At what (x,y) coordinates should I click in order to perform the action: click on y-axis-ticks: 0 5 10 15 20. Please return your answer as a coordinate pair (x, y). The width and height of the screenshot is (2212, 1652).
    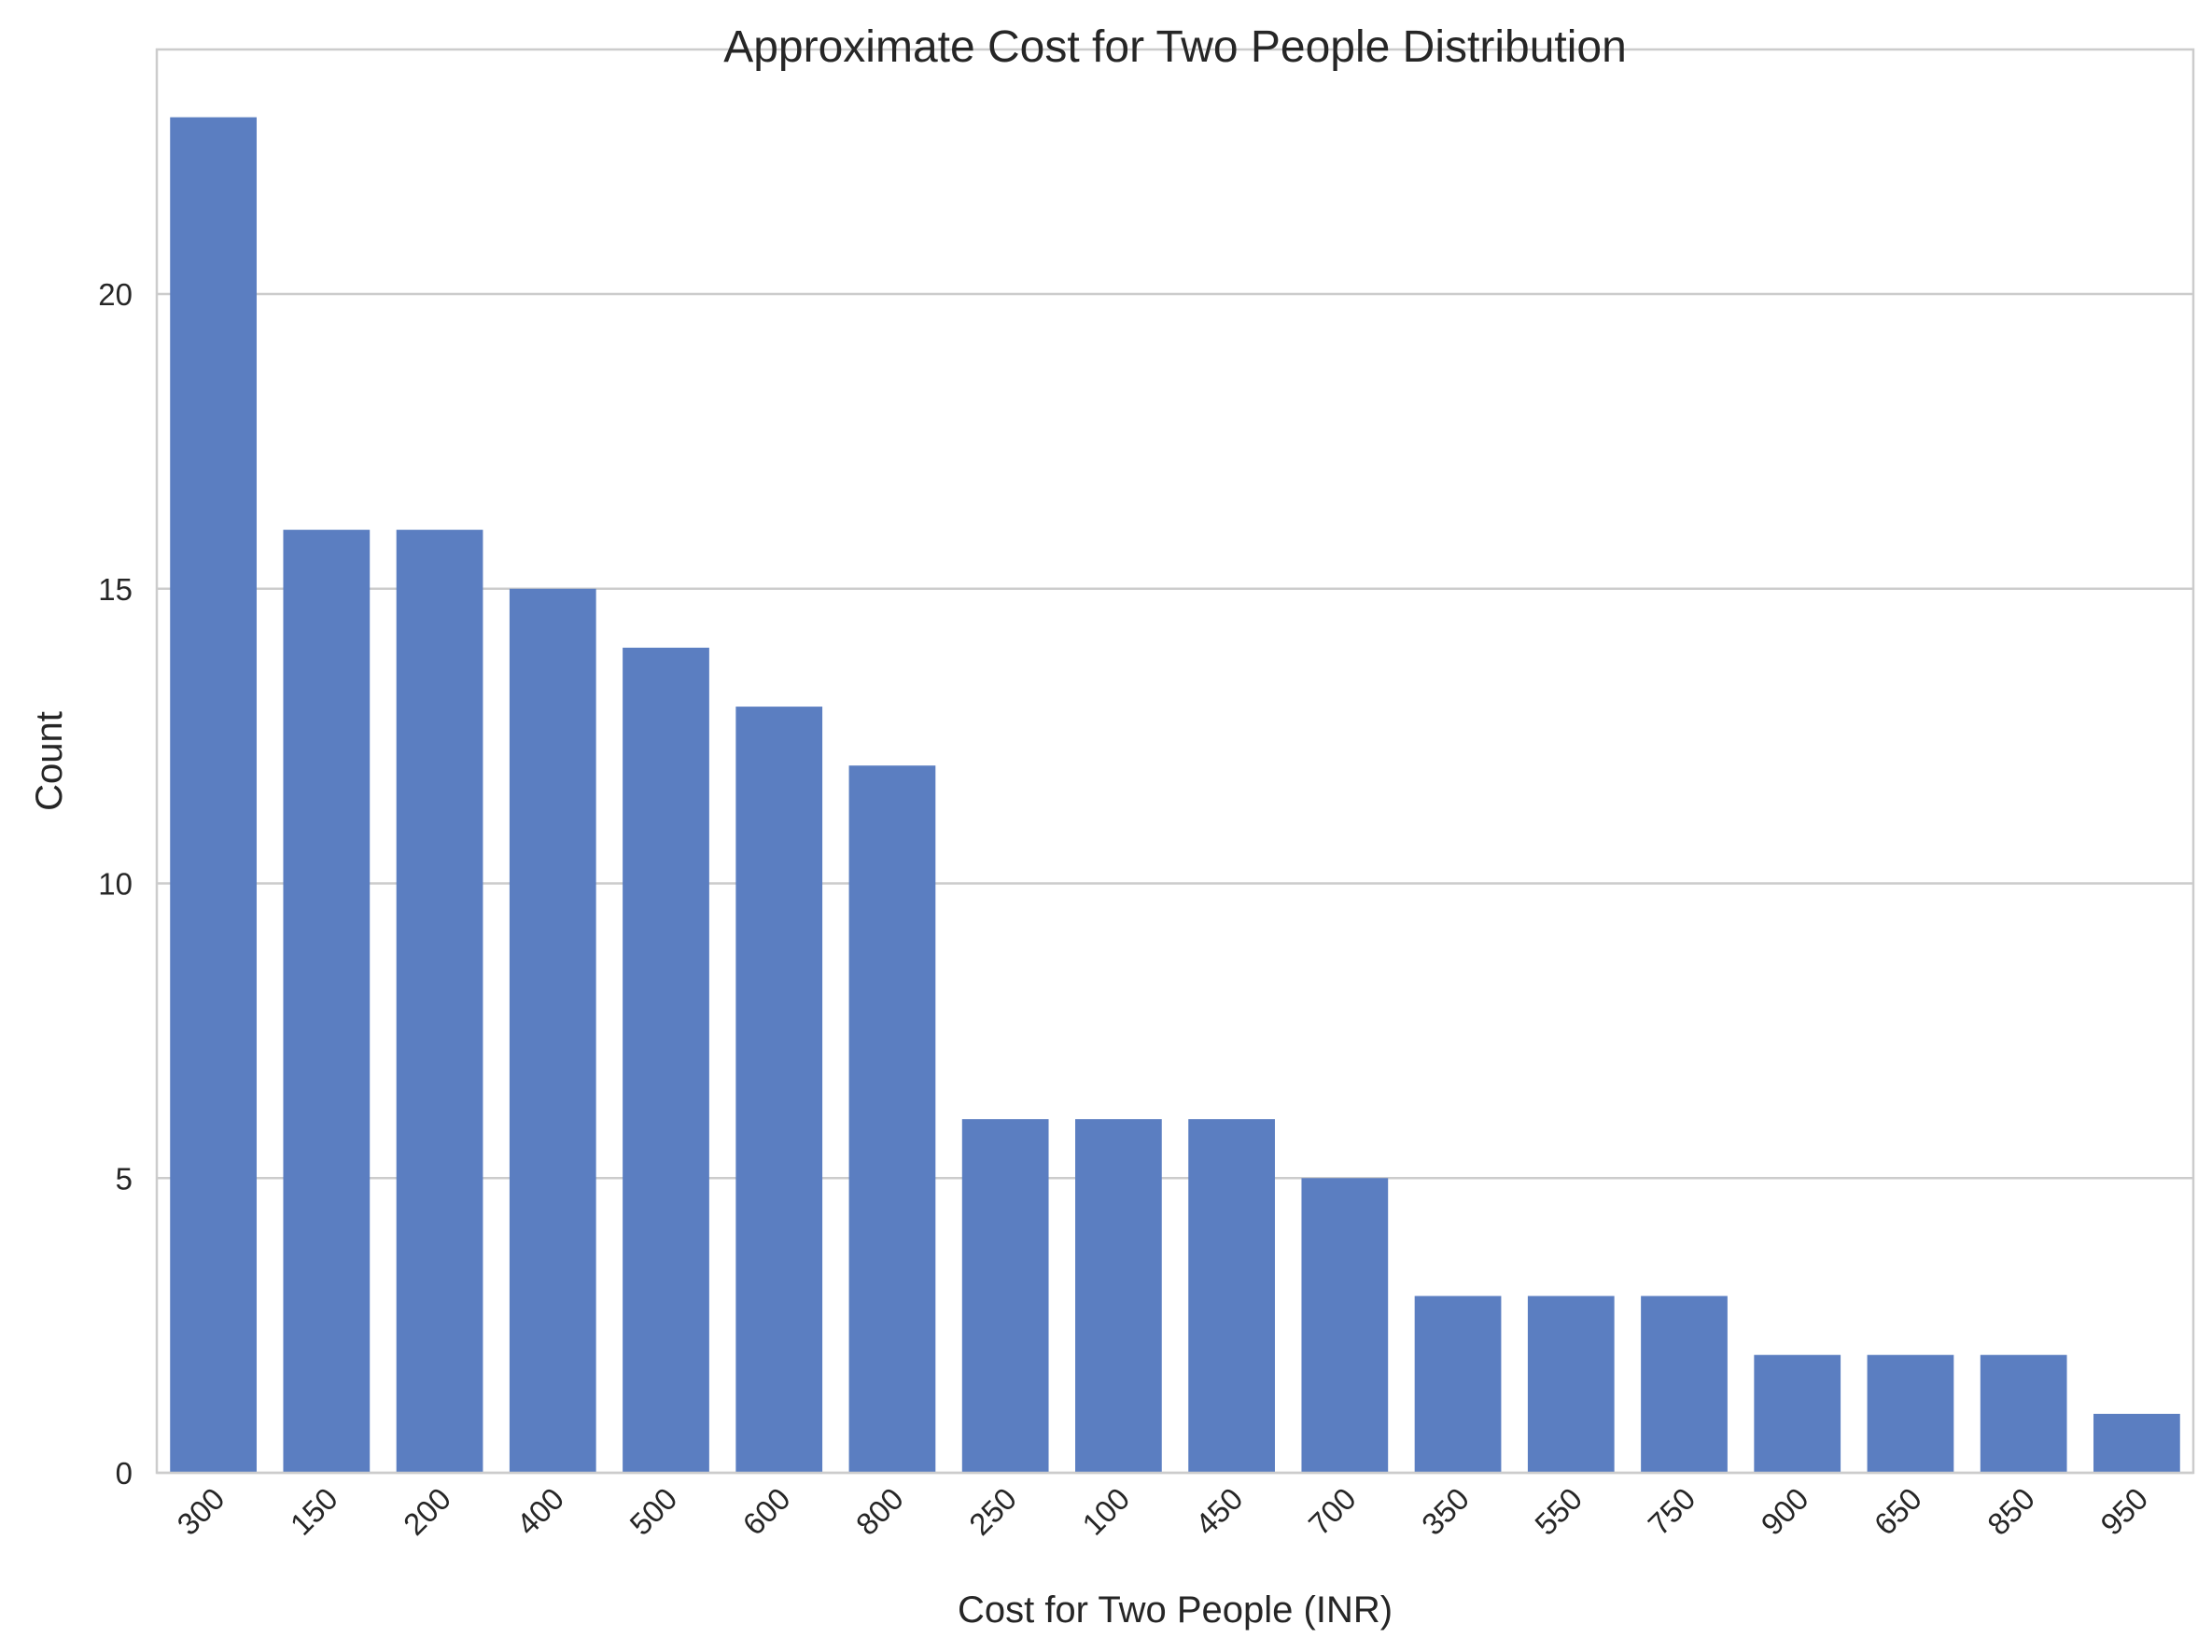
    Looking at the image, I should click on (115, 884).